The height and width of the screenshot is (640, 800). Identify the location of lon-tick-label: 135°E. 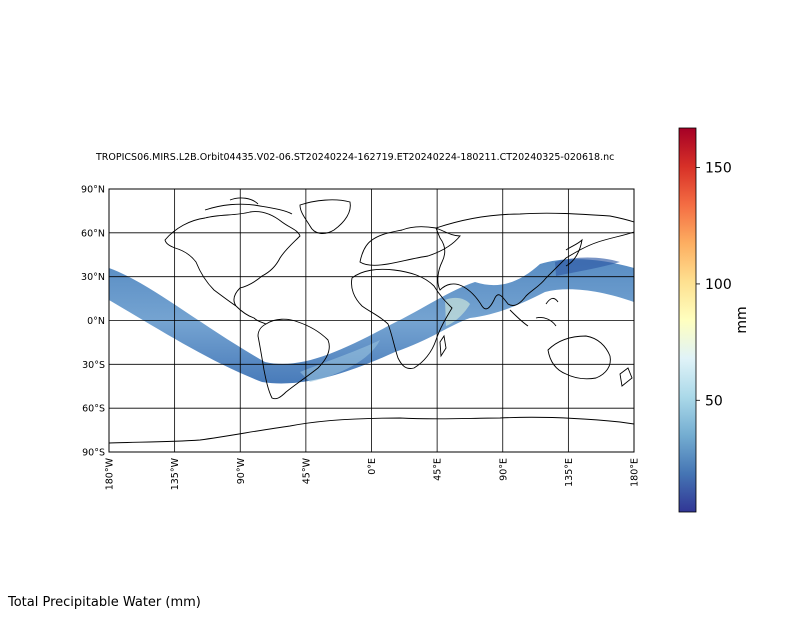
(569, 472).